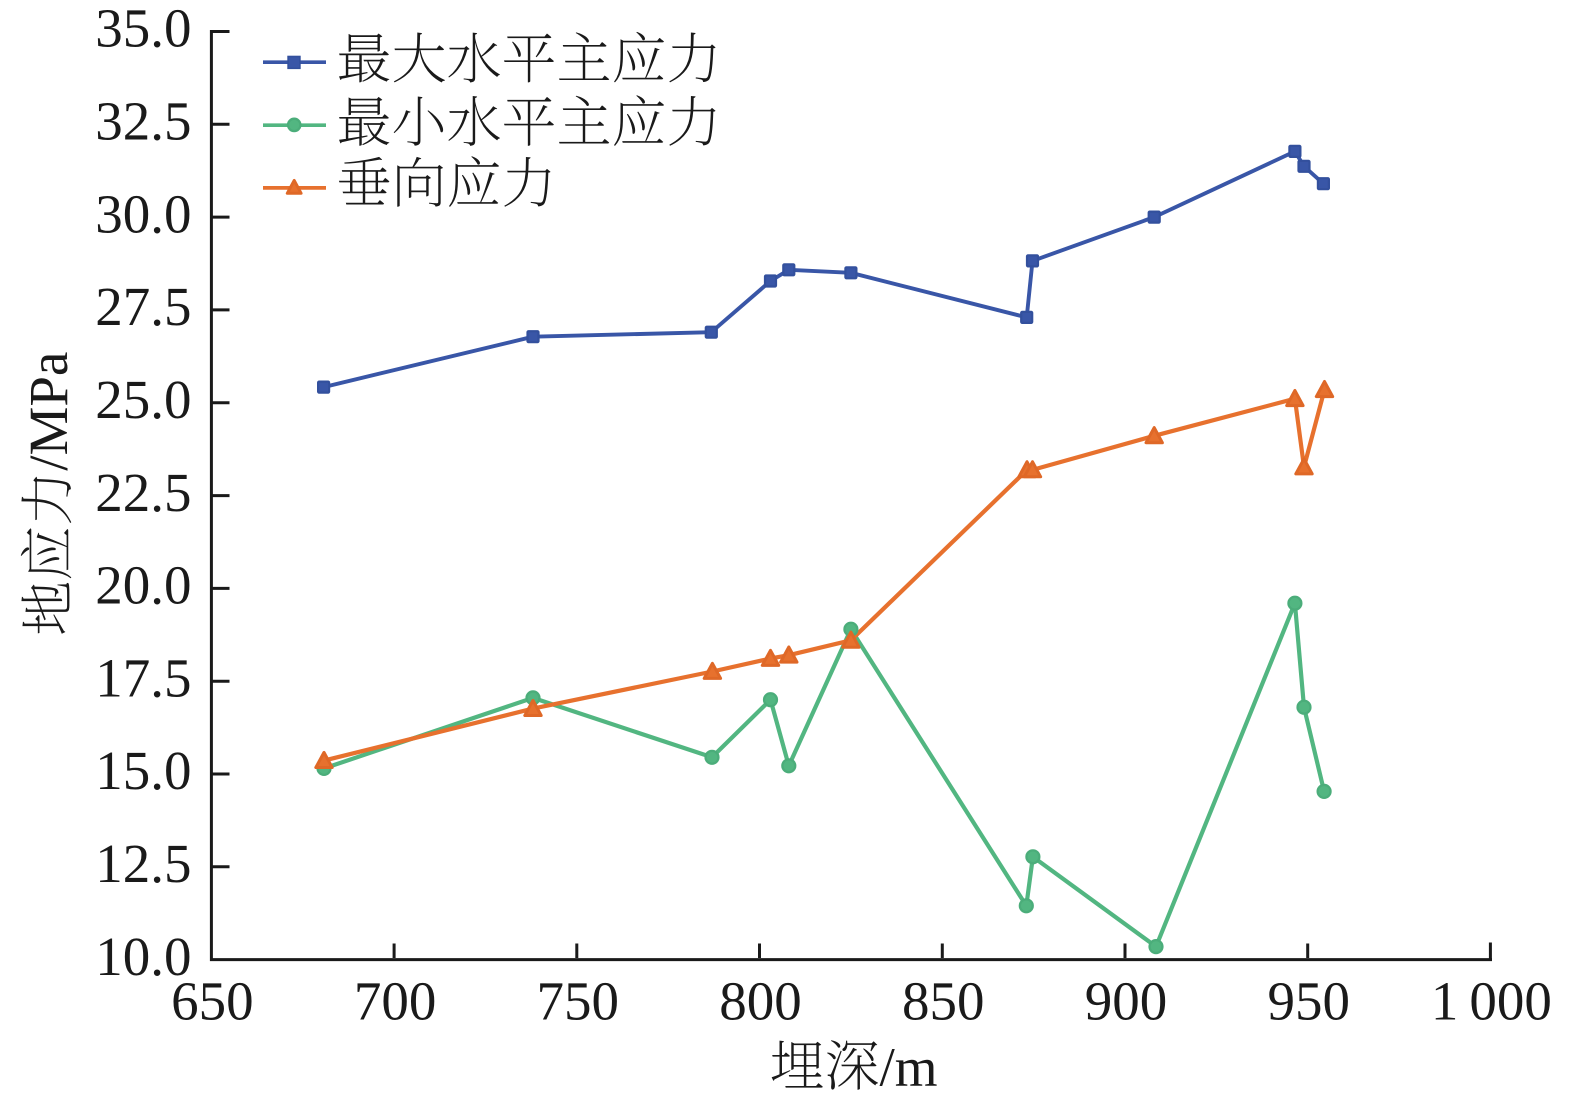 Image resolution: width=1575 pixels, height=1102 pixels. I want to click on svg-text: 17.5, so click(143, 677).